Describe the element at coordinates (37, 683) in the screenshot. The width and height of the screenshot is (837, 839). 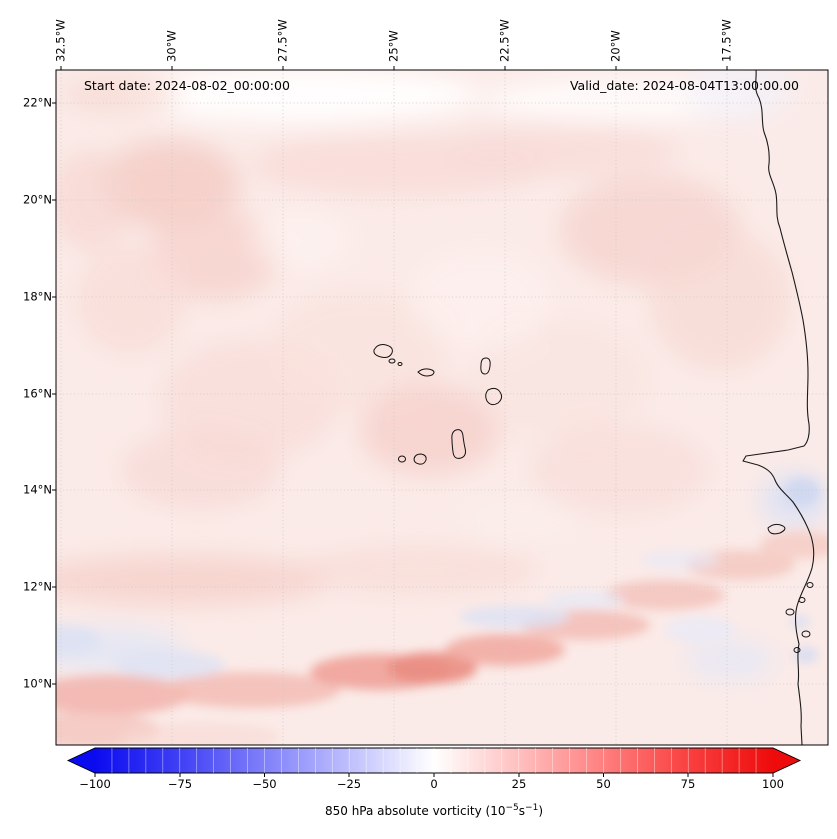
I see `y-tick-label: 10°N` at that location.